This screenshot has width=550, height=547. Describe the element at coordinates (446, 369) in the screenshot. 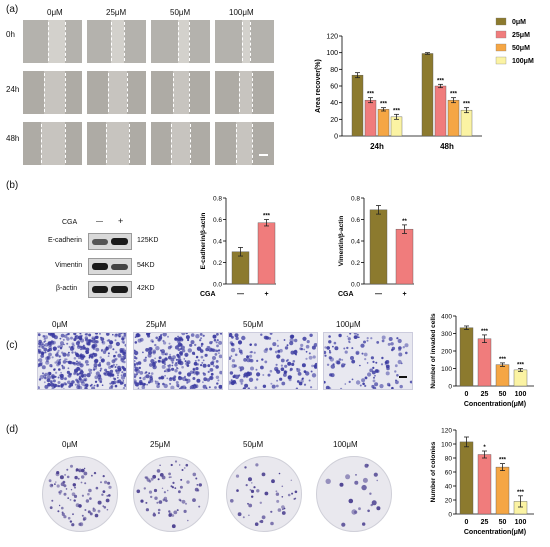

I see `y-tick-label: 100` at that location.